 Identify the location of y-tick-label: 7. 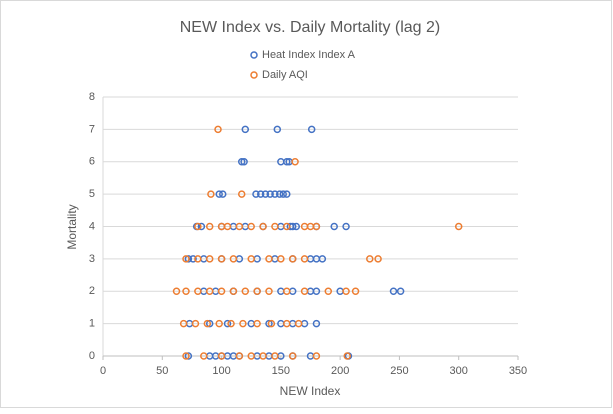
(92, 129).